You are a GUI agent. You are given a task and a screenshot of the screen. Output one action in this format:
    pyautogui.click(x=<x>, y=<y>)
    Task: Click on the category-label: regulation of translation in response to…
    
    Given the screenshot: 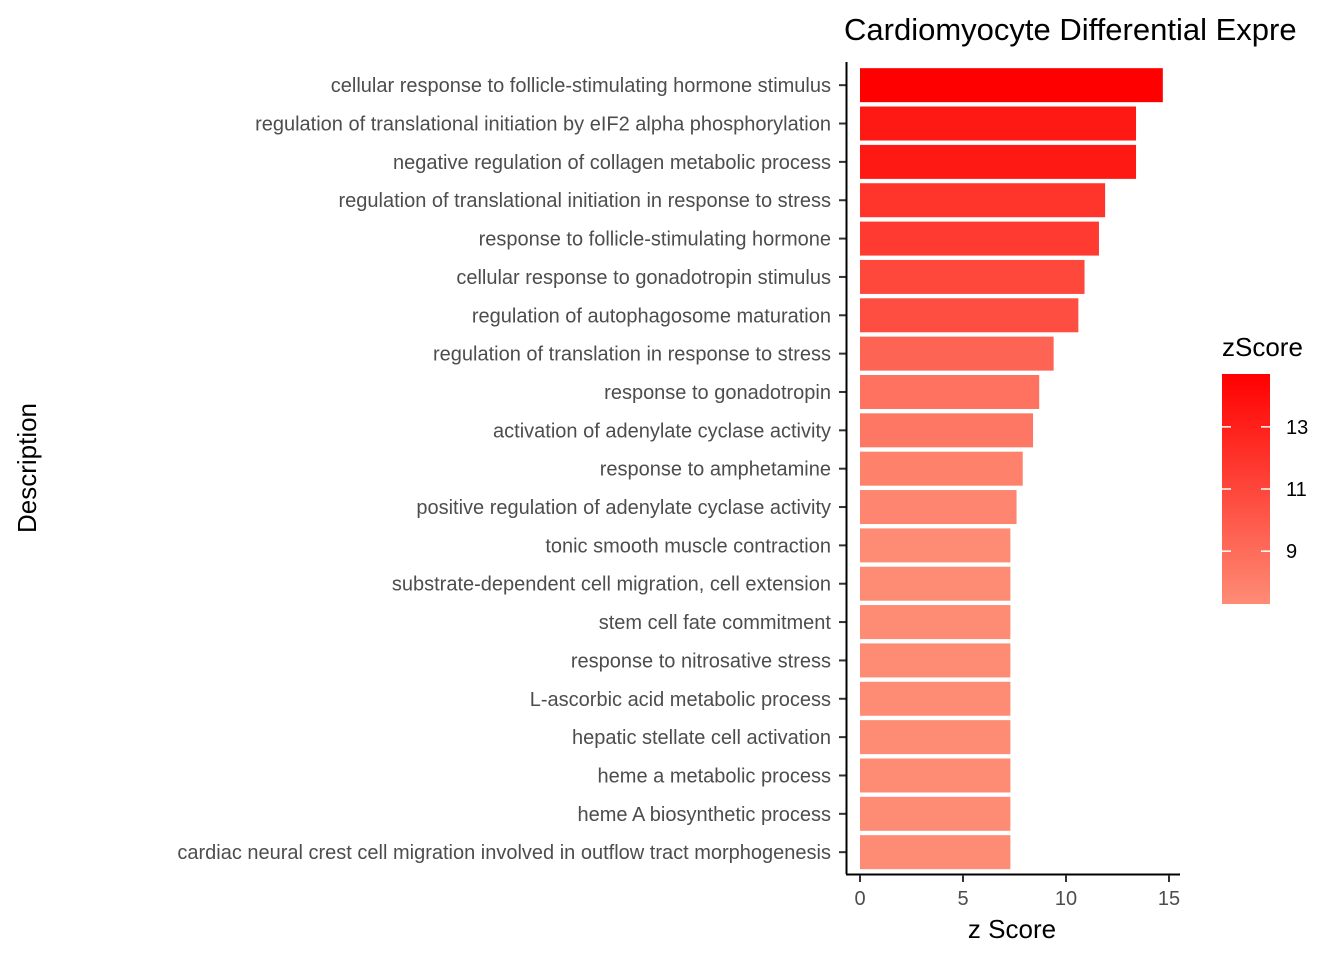 What is the action you would take?
    pyautogui.click(x=632, y=355)
    